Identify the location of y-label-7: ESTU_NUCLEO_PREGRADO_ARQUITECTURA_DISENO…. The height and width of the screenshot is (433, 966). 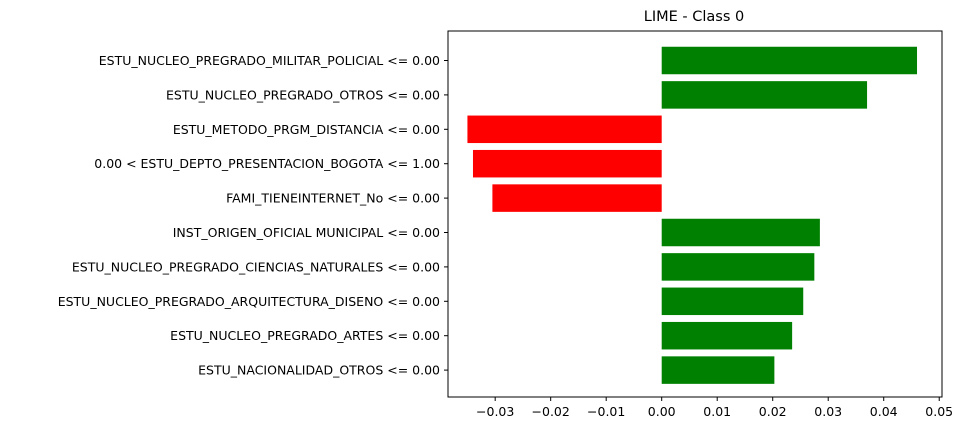
(249, 301).